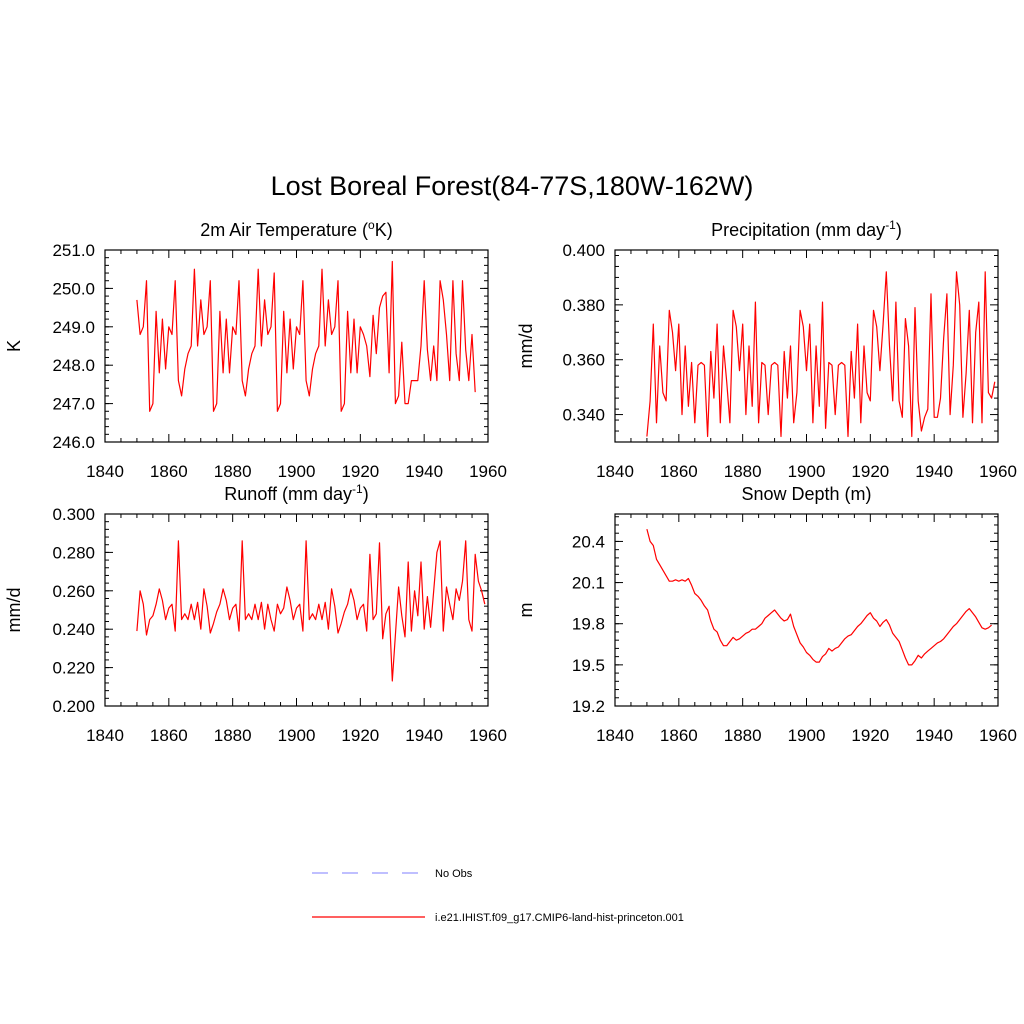 The width and height of the screenshot is (1024, 1024). Describe the element at coordinates (73, 288) in the screenshot. I see `y-tick-label: 250.0` at that location.